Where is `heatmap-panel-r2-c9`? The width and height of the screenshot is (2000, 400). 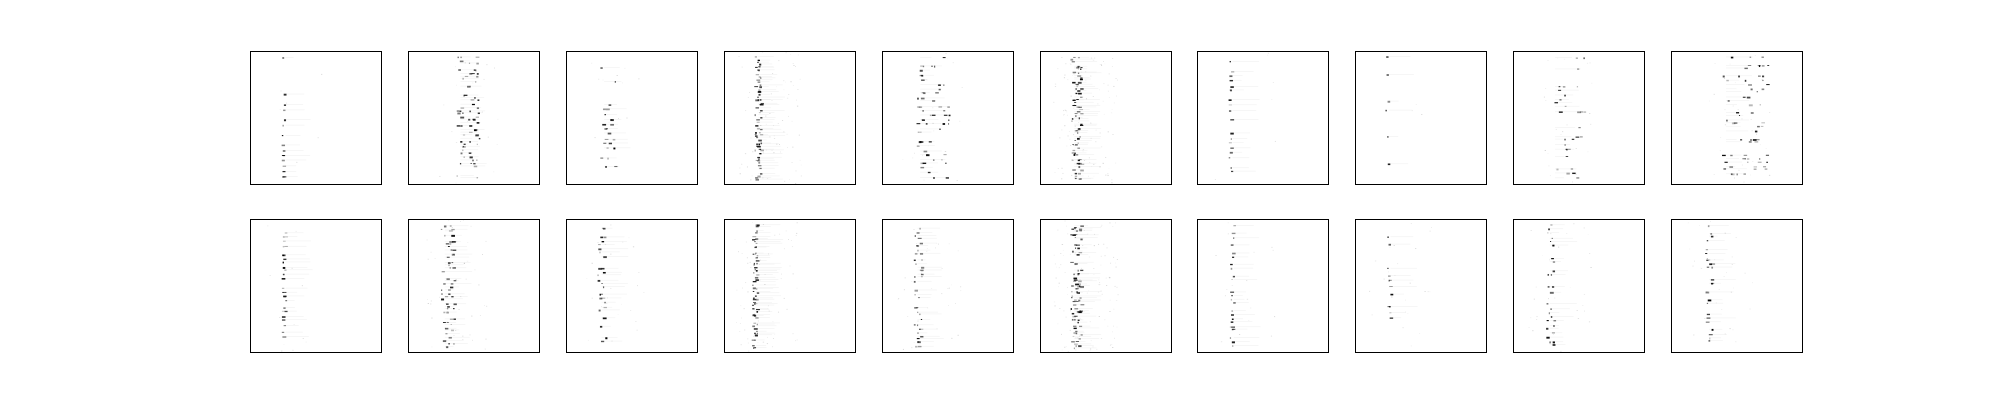 heatmap-panel-r2-c9 is located at coordinates (1579, 286).